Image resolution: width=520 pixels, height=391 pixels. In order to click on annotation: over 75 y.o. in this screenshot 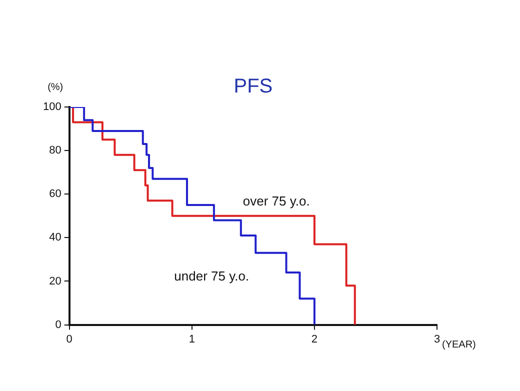, I will do `click(276, 200)`.